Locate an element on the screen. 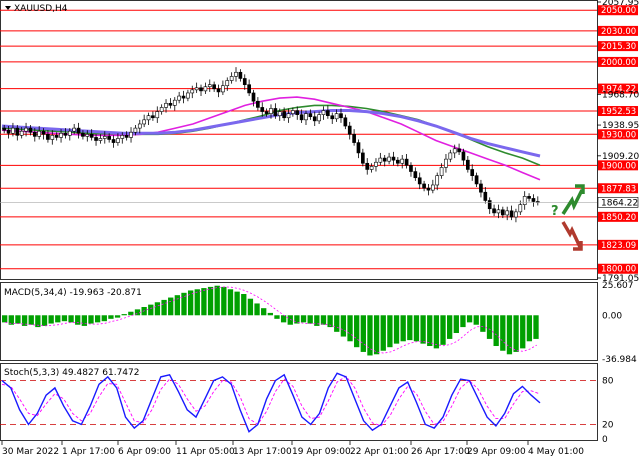  symbol-title: XAUUSD,H4 is located at coordinates (36, 9).